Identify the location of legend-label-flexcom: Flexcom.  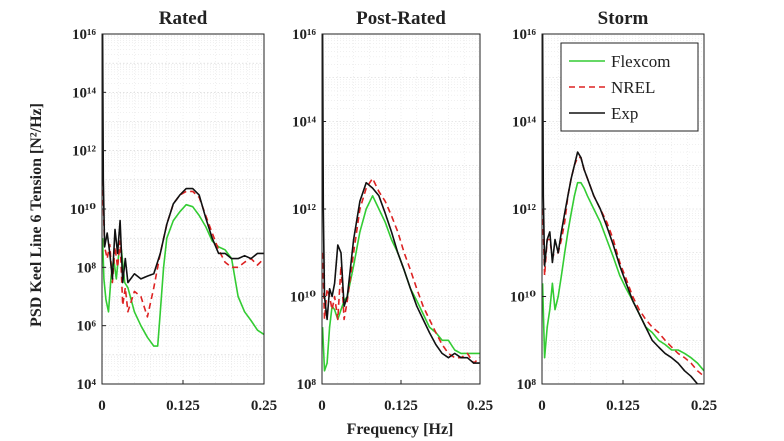
(641, 61).